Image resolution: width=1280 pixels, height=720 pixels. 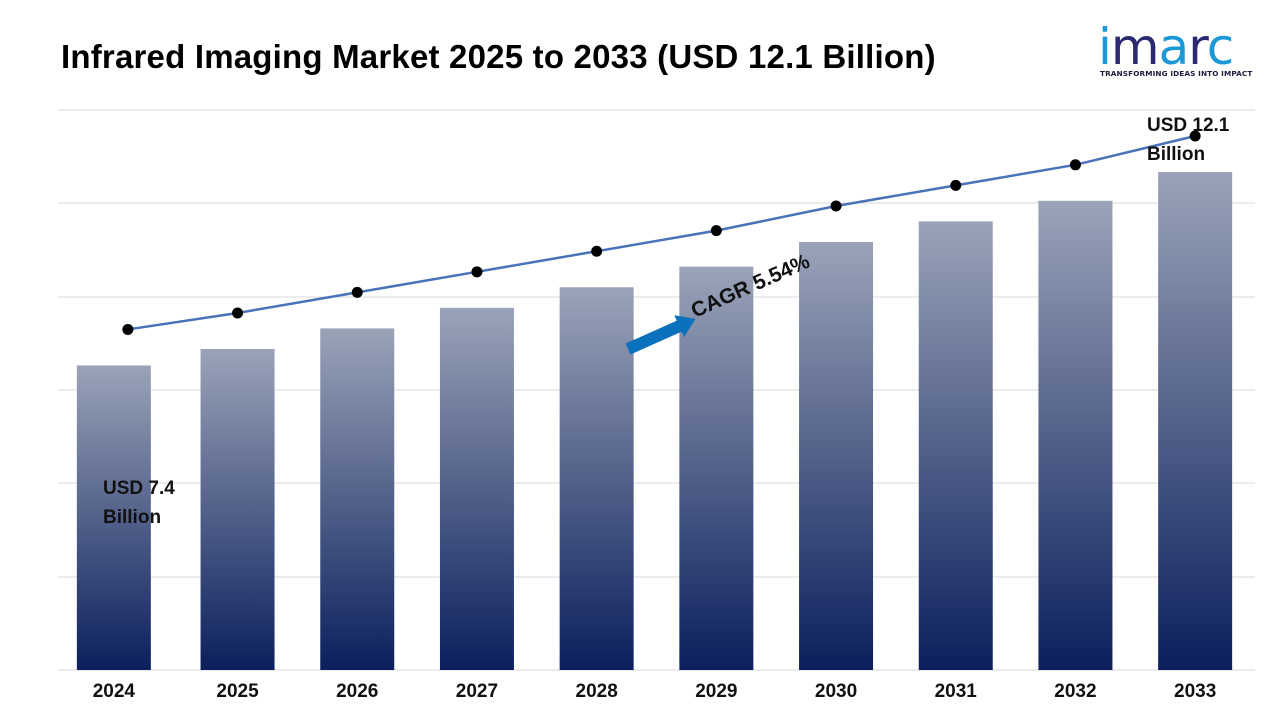 I want to click on bar-2030, so click(x=836, y=455).